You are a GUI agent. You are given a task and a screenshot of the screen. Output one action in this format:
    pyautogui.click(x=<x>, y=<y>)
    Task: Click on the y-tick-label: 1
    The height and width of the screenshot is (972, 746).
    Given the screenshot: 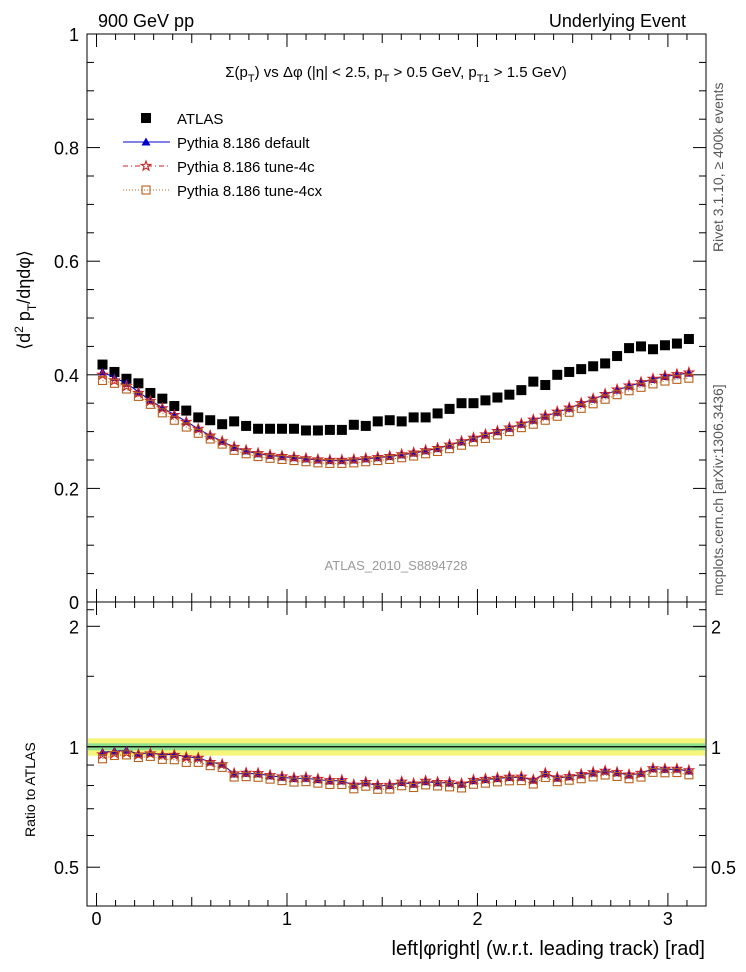 What is the action you would take?
    pyautogui.click(x=74, y=35)
    